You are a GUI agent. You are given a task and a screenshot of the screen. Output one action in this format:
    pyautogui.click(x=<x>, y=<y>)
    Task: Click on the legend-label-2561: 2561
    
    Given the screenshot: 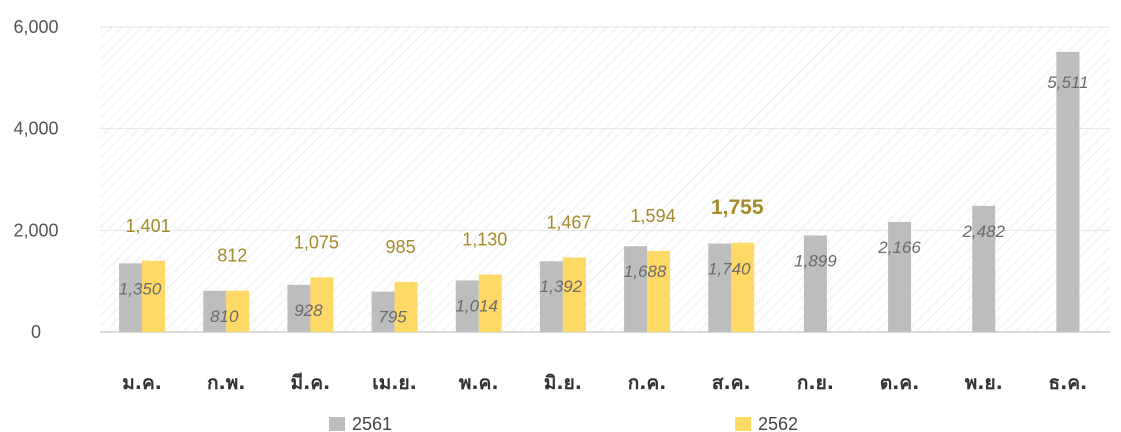 What is the action you would take?
    pyautogui.click(x=372, y=423)
    